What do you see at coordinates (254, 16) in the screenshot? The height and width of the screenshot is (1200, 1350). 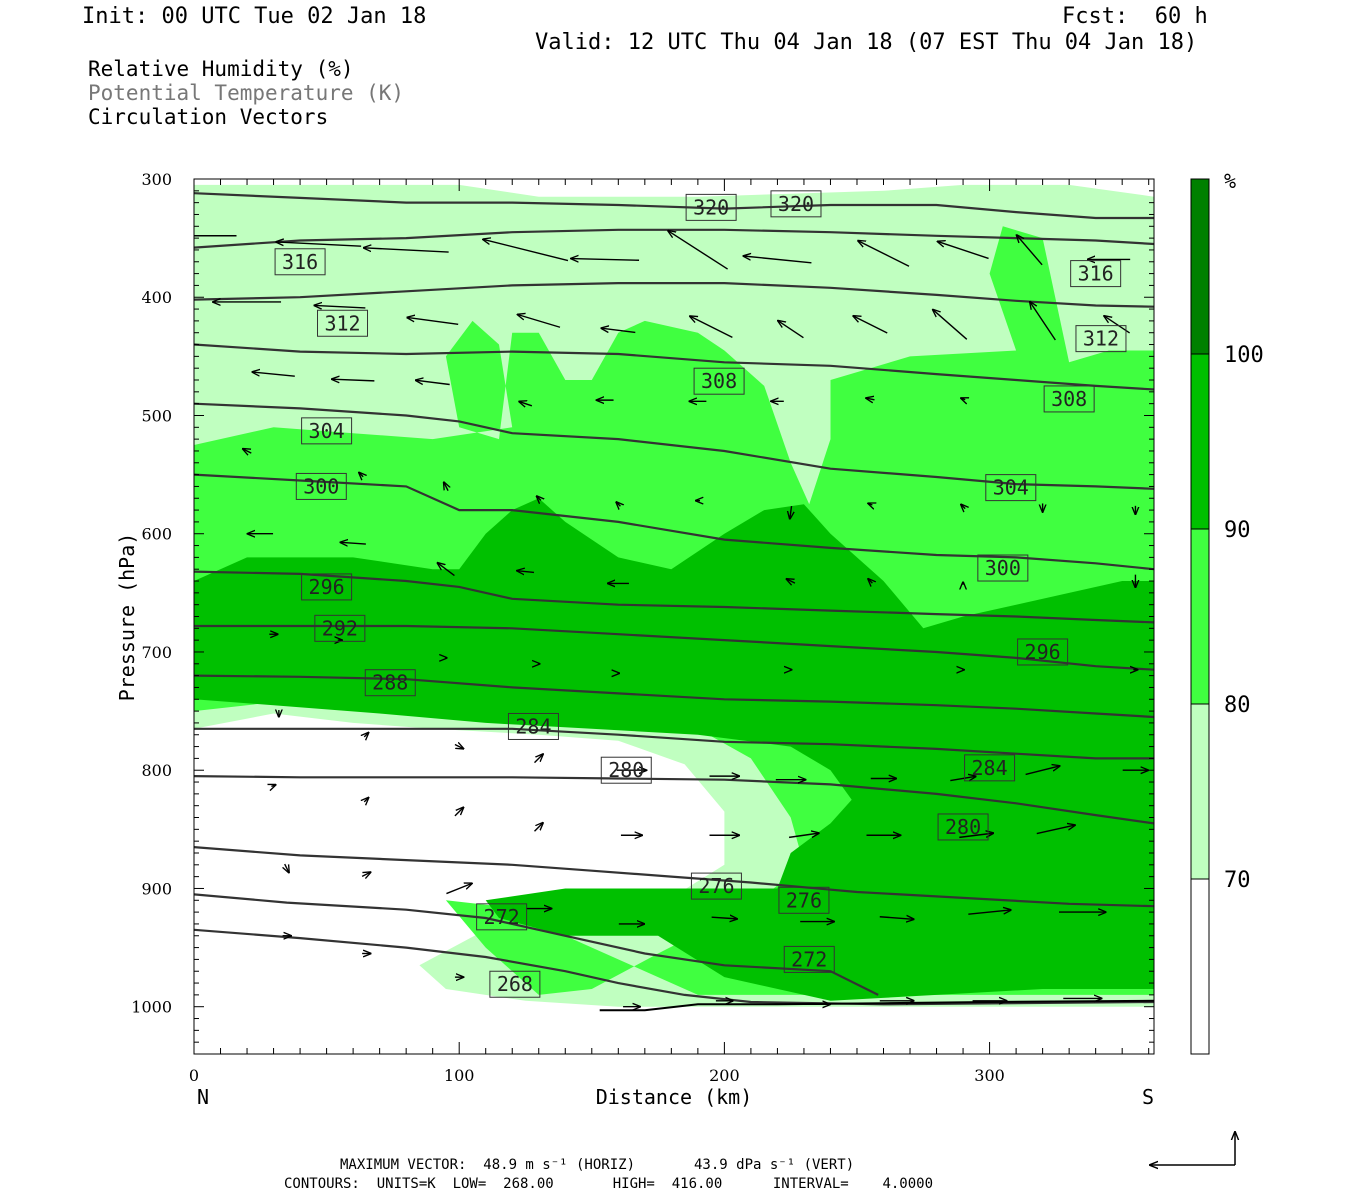 I see `init-time: Init: 00 UTC Tue 02 Jan 18` at bounding box center [254, 16].